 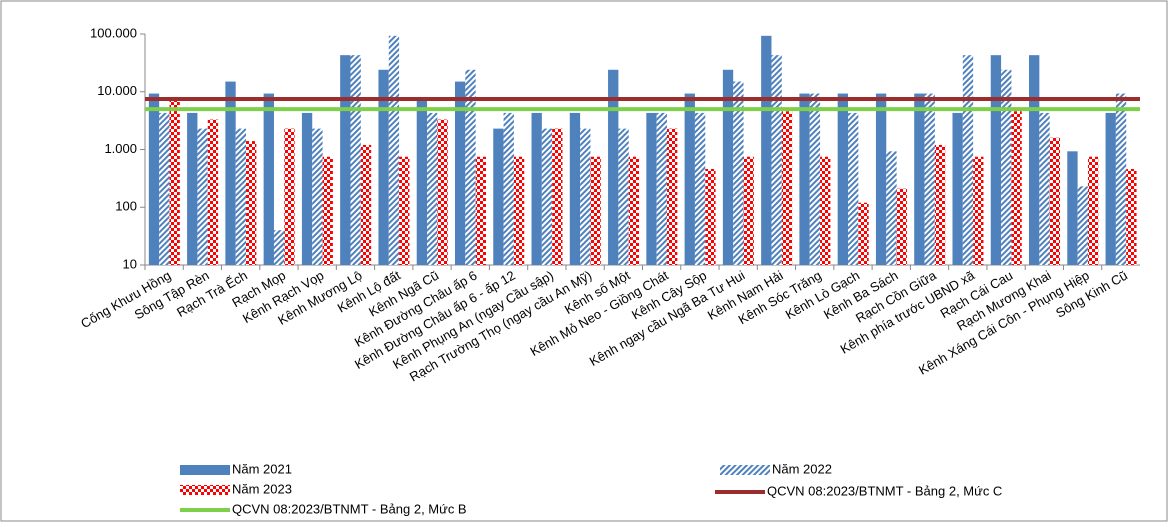 What do you see at coordinates (802, 468) in the screenshot?
I see `legend-label: Năm 2022` at bounding box center [802, 468].